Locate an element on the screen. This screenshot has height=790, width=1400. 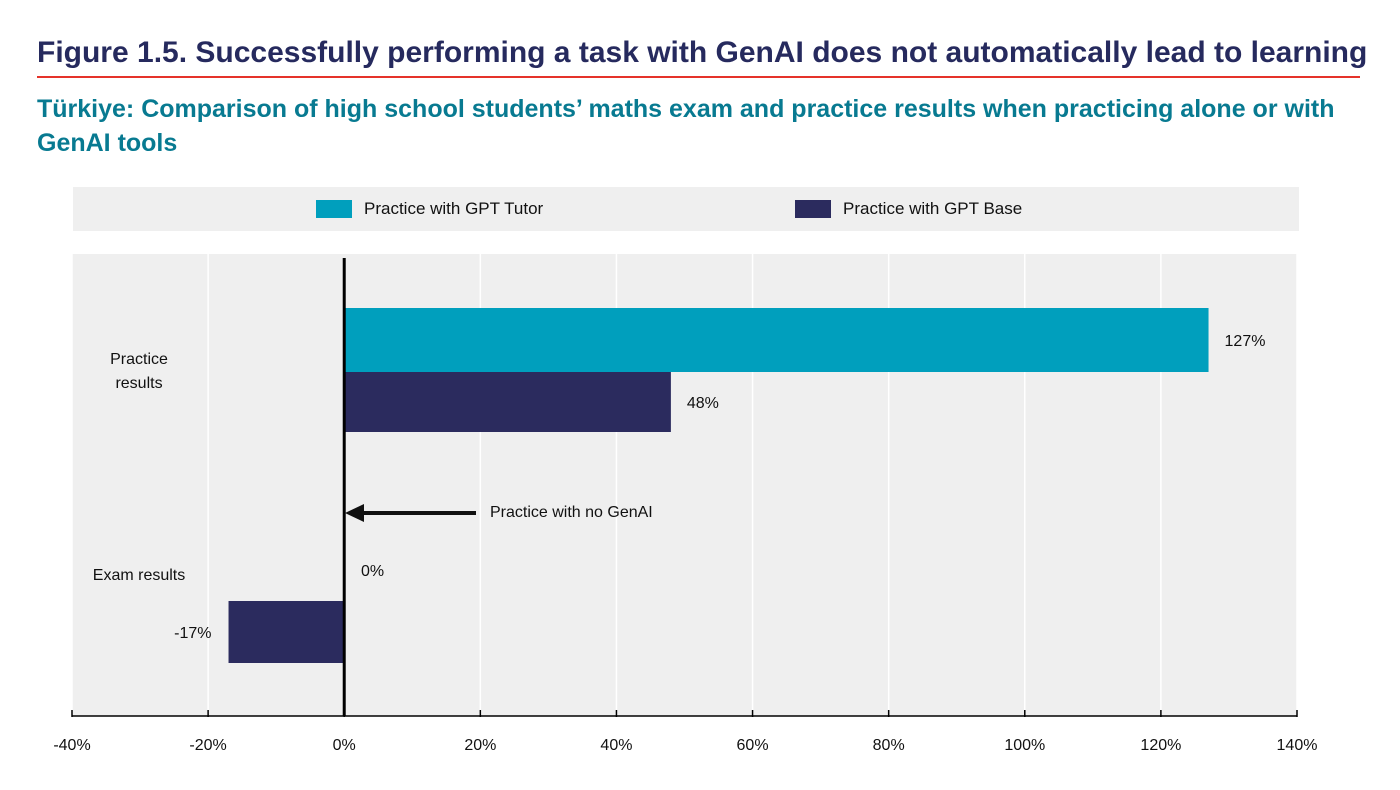
x-tick-label-0: -40% is located at coordinates (71, 745).